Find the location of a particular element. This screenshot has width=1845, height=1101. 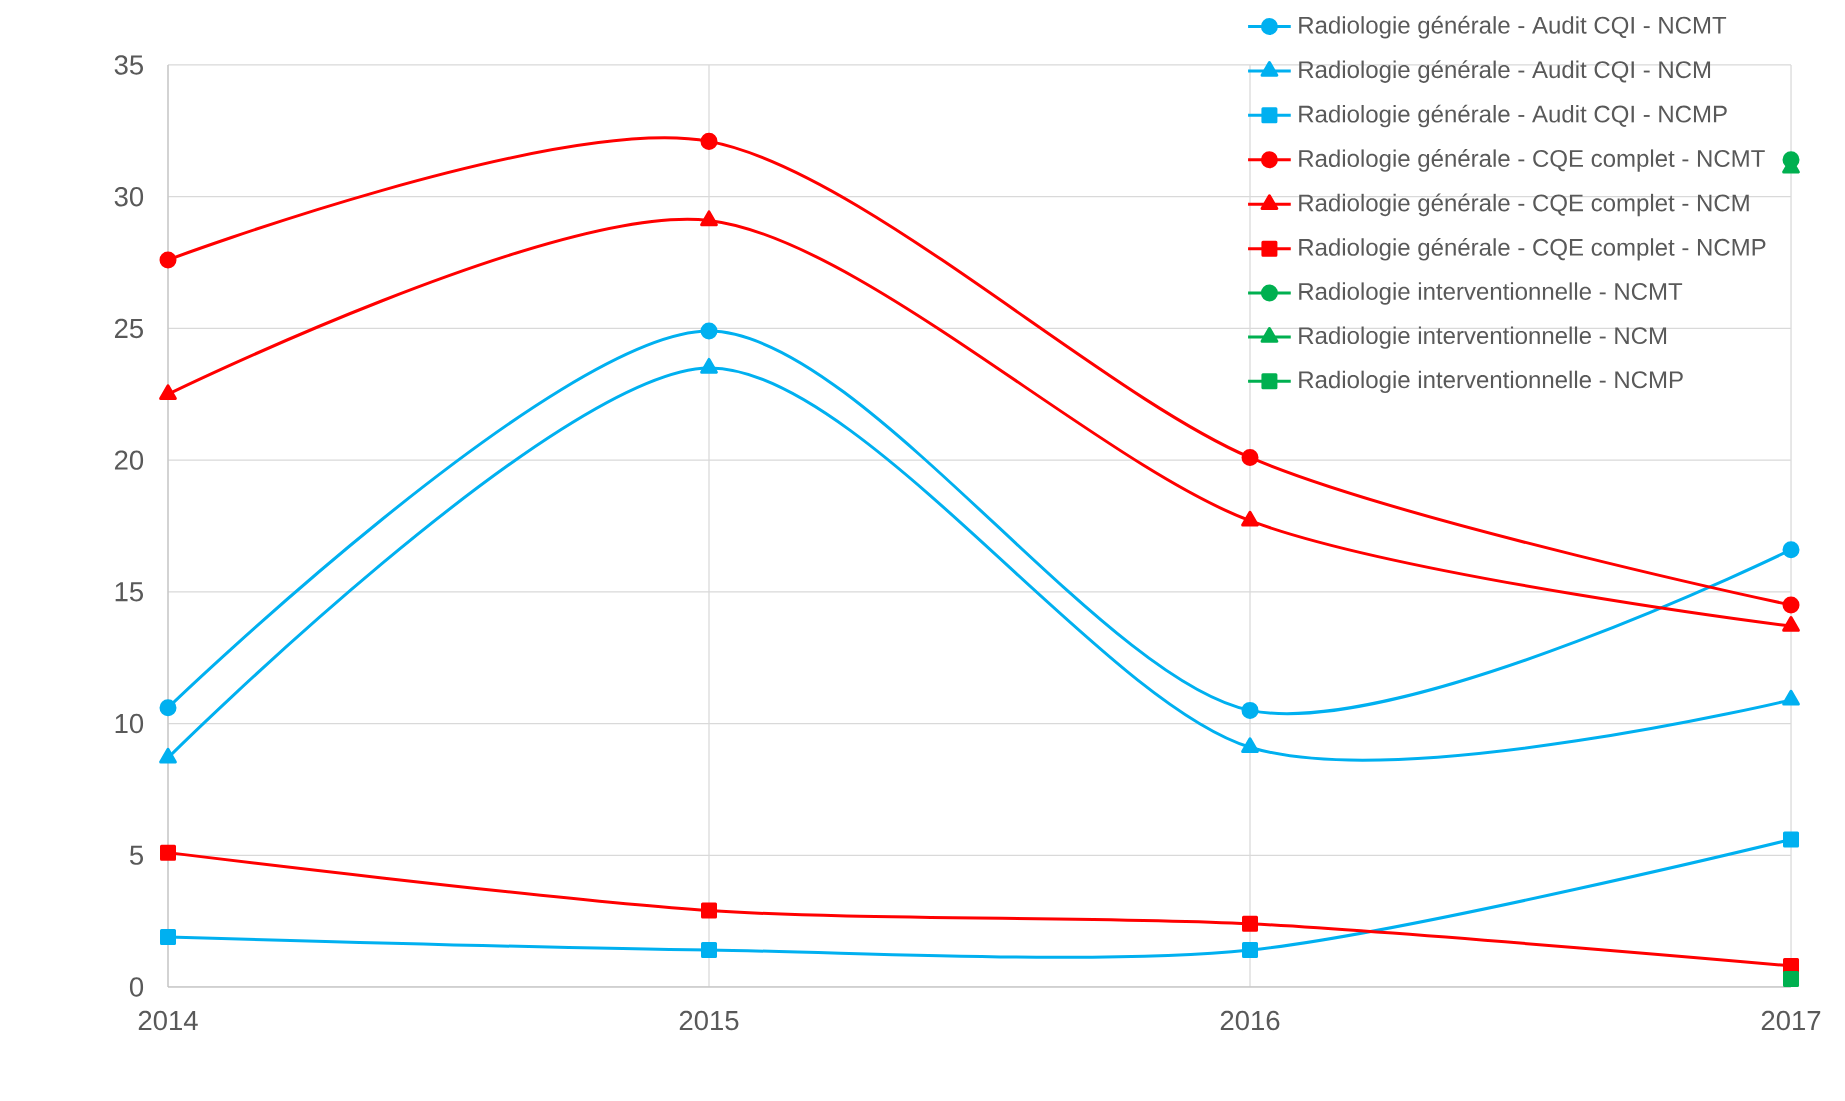

y-tick-label: 10 is located at coordinates (129, 723).